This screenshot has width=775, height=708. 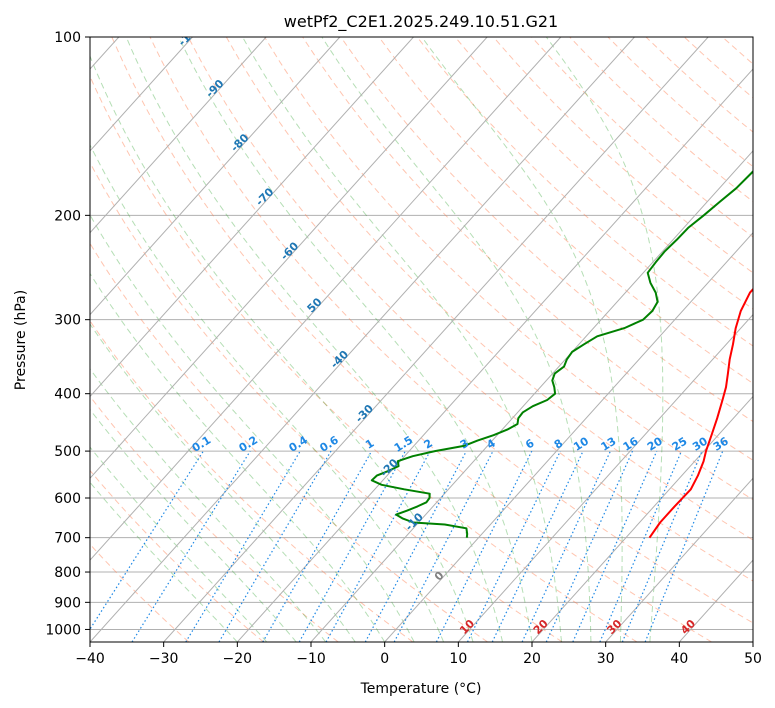 I want to click on y-tick-label: 800, so click(x=67, y=573).